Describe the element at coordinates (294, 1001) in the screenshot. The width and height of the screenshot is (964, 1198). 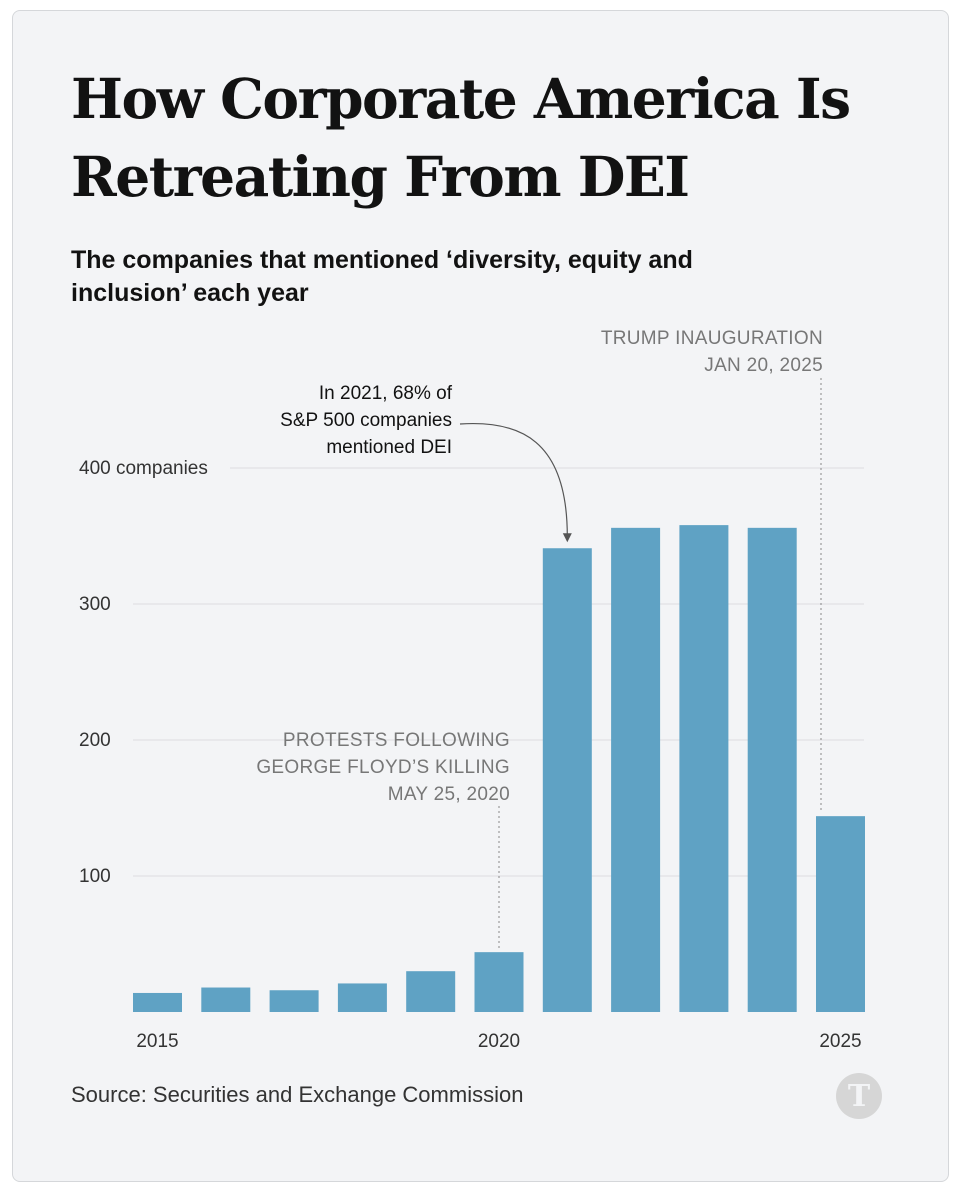
I see `bar-2017` at that location.